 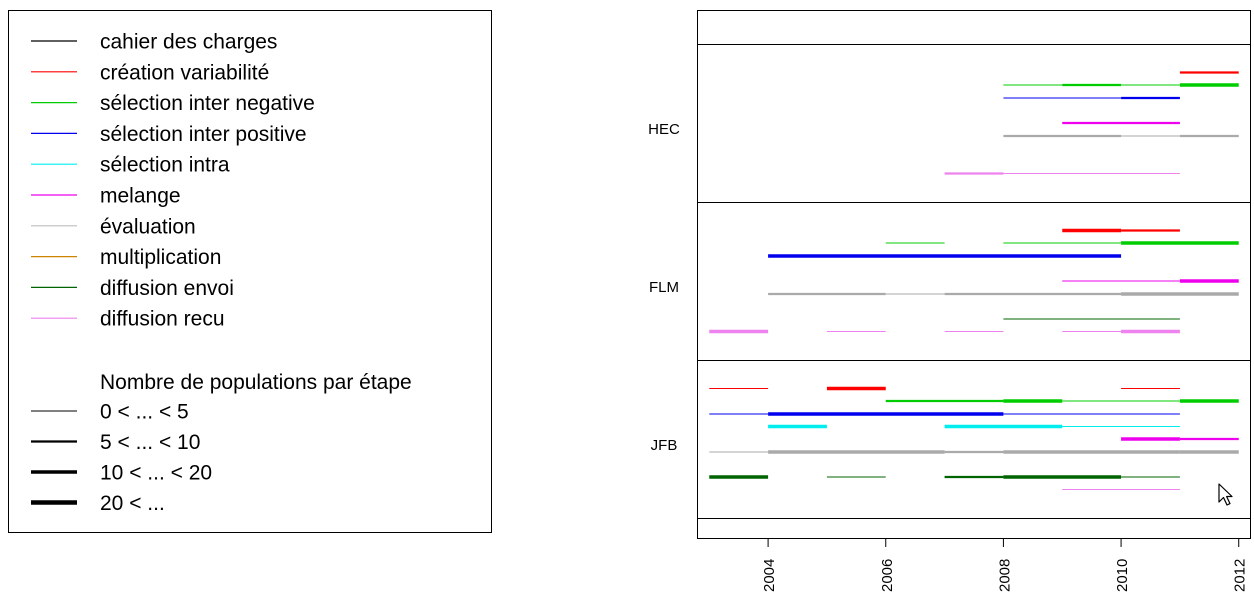 I want to click on legend-size-label: 10 < ... < 20, so click(x=156, y=473).